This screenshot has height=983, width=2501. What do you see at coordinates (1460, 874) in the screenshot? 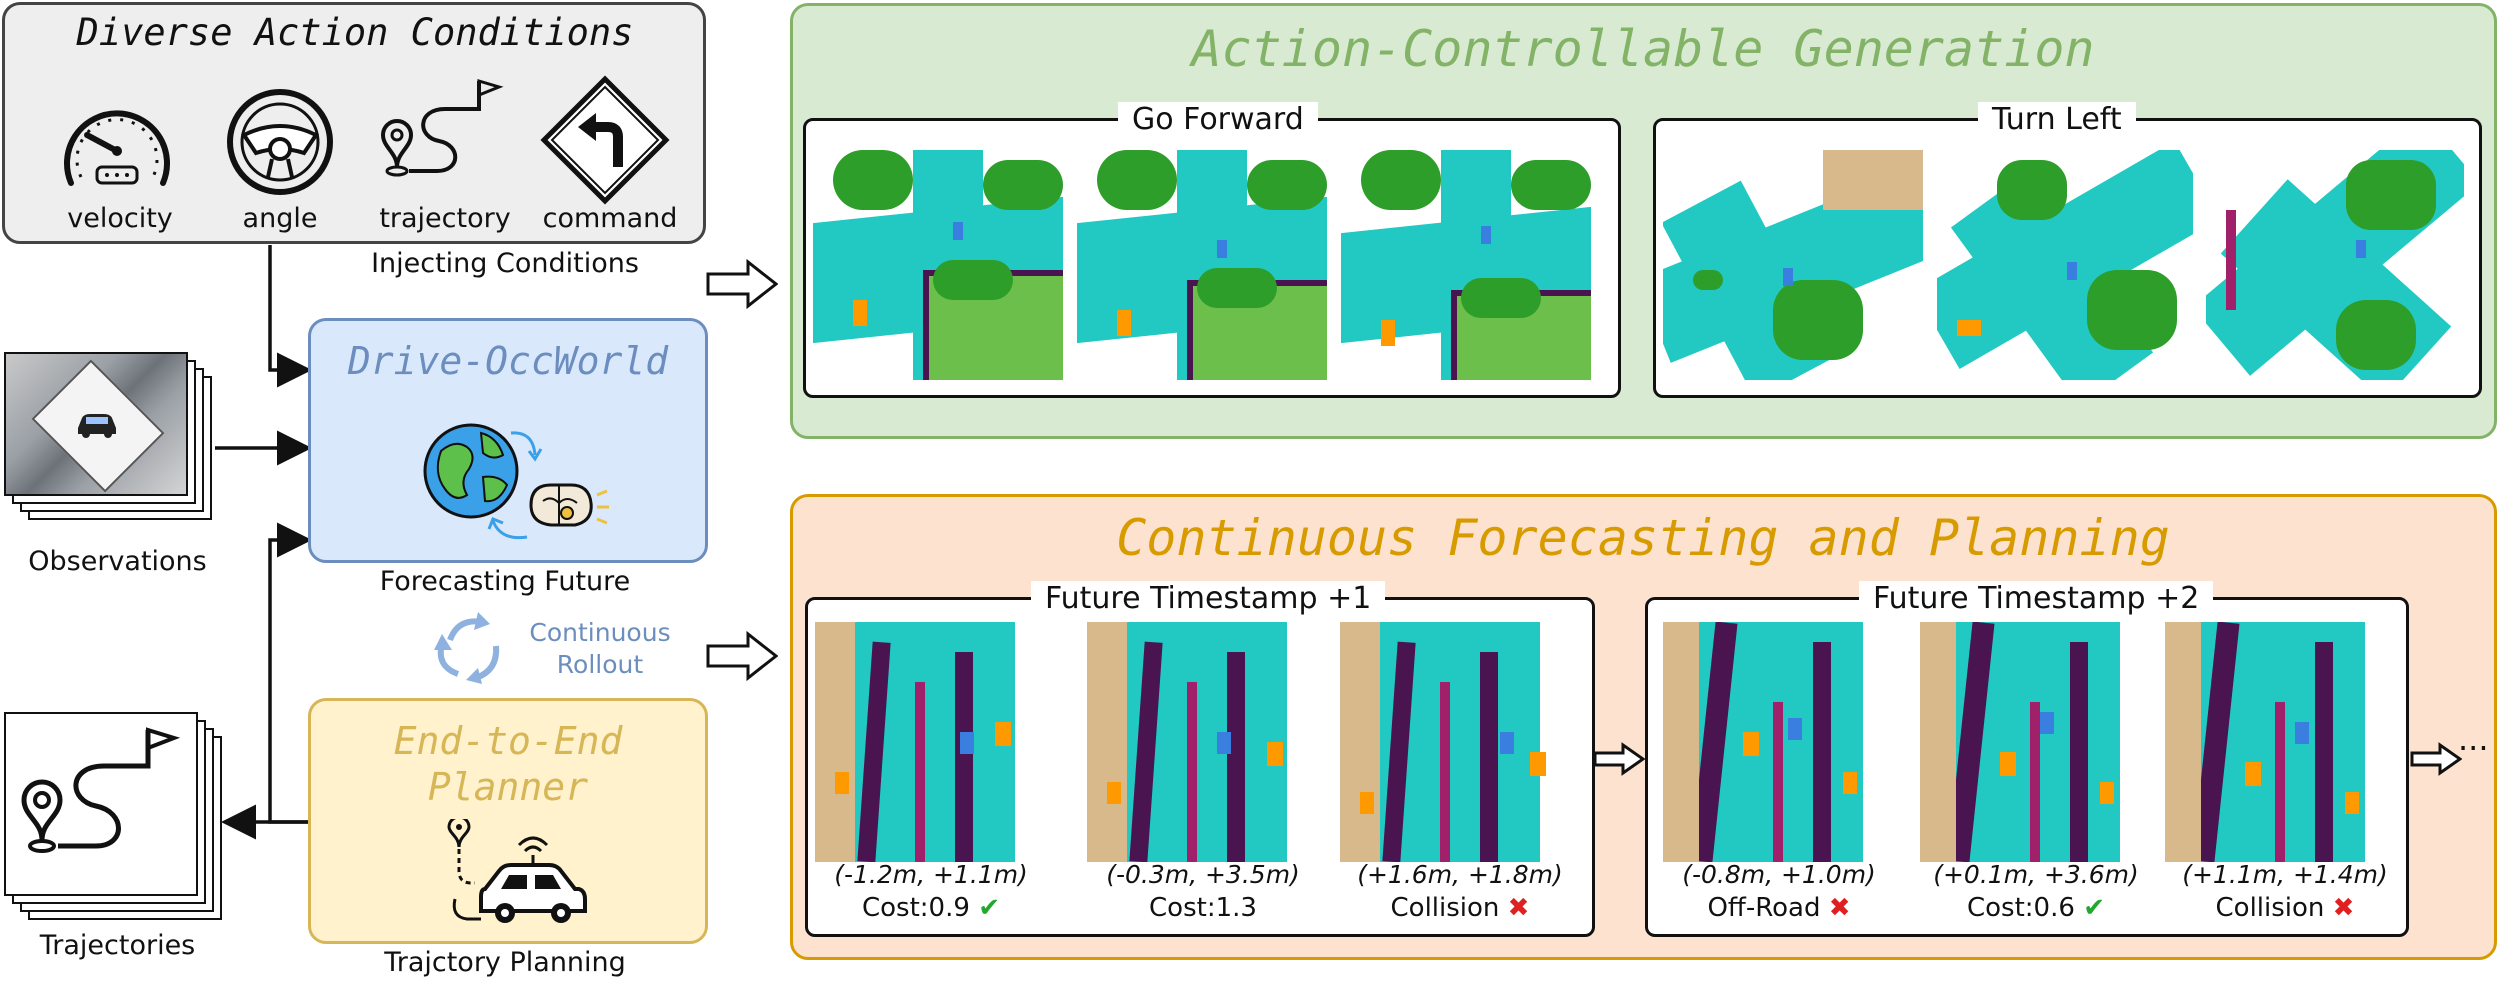
I see `coord-t1-3: (+1.6m, +1.8m)` at bounding box center [1460, 874].